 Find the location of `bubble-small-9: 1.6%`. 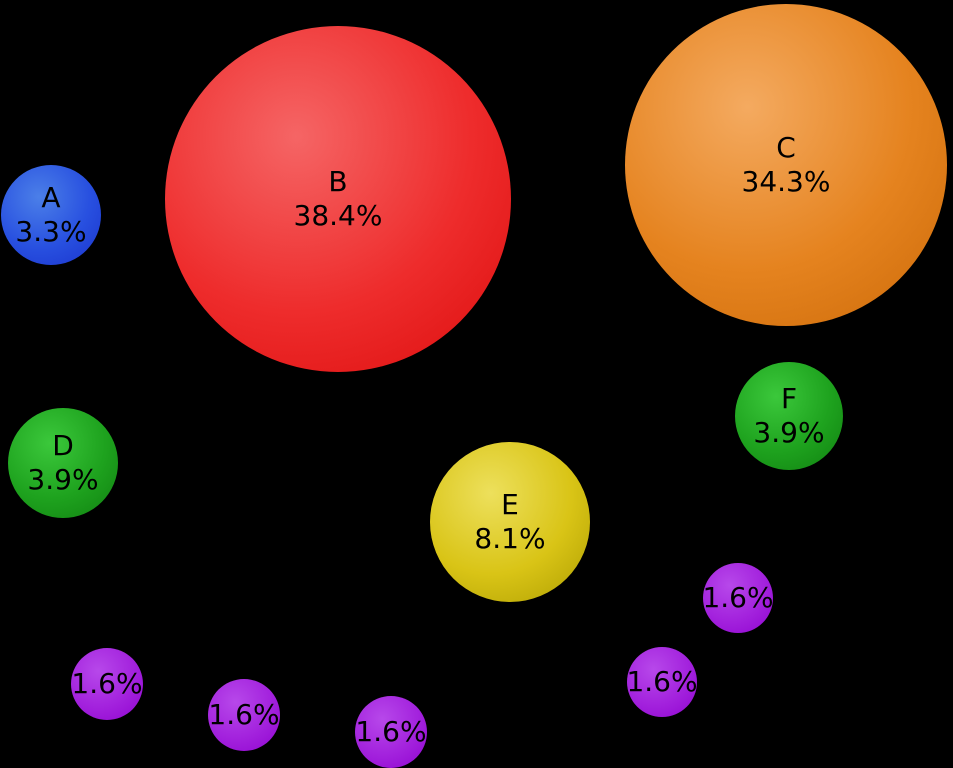

bubble-small-9: 1.6% is located at coordinates (244, 715).